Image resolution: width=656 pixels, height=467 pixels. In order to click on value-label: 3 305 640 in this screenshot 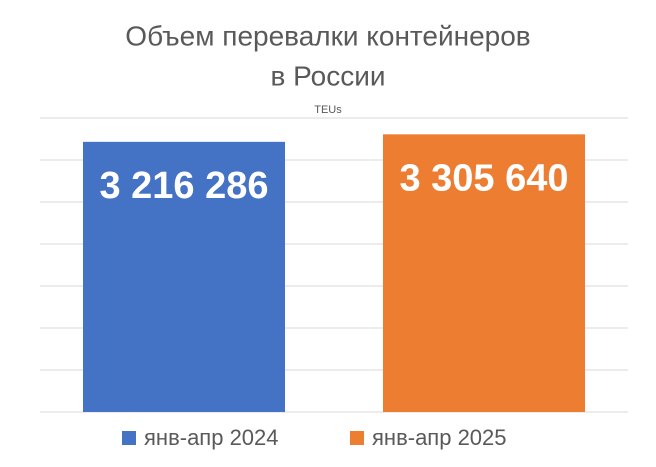, I will do `click(483, 178)`.